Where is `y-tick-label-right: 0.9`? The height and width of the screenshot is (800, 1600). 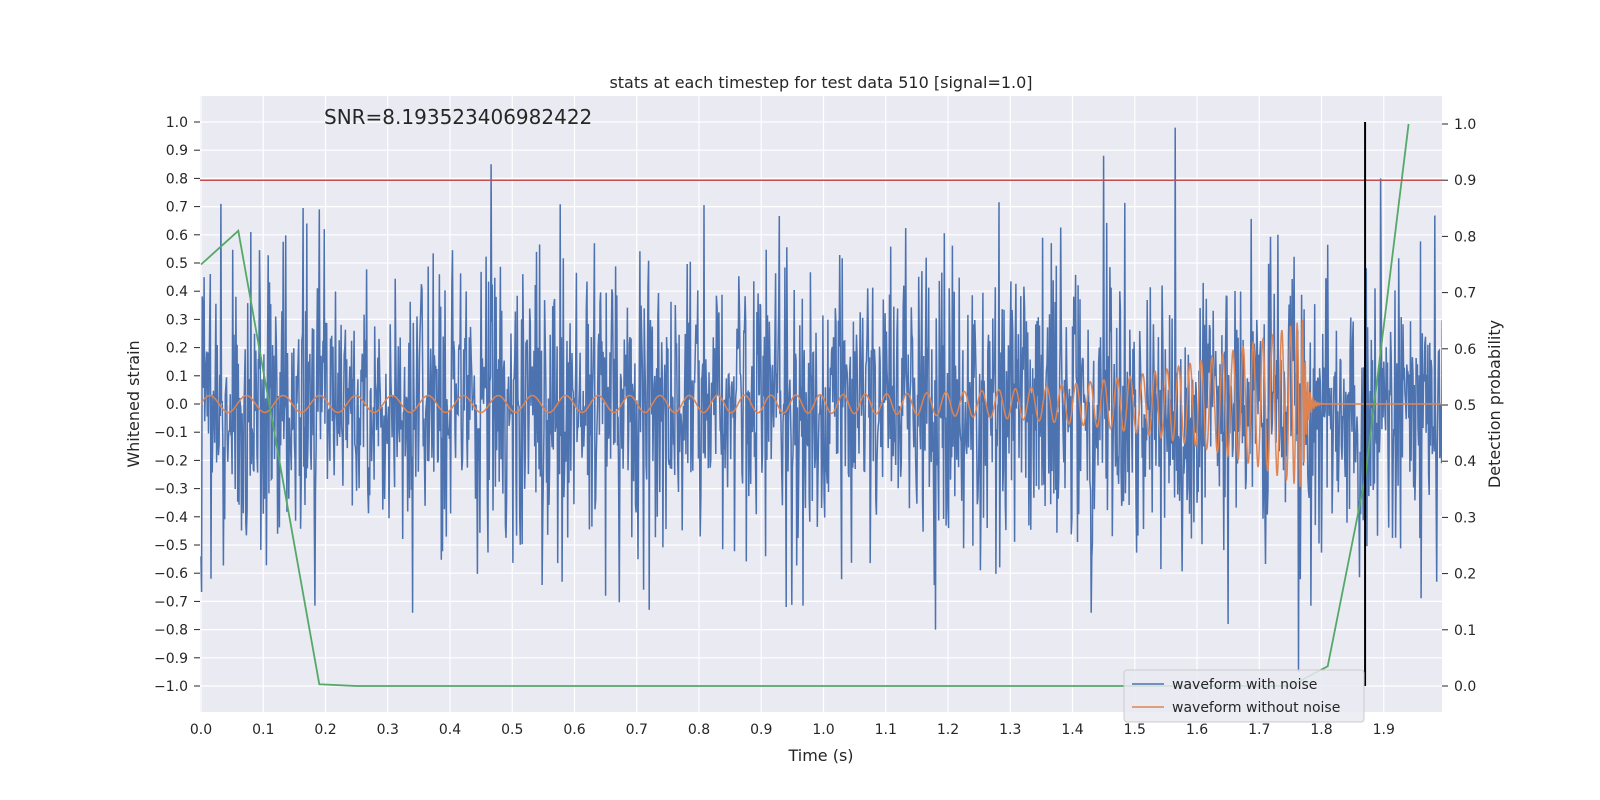
y-tick-label-right: 0.9 is located at coordinates (1465, 181).